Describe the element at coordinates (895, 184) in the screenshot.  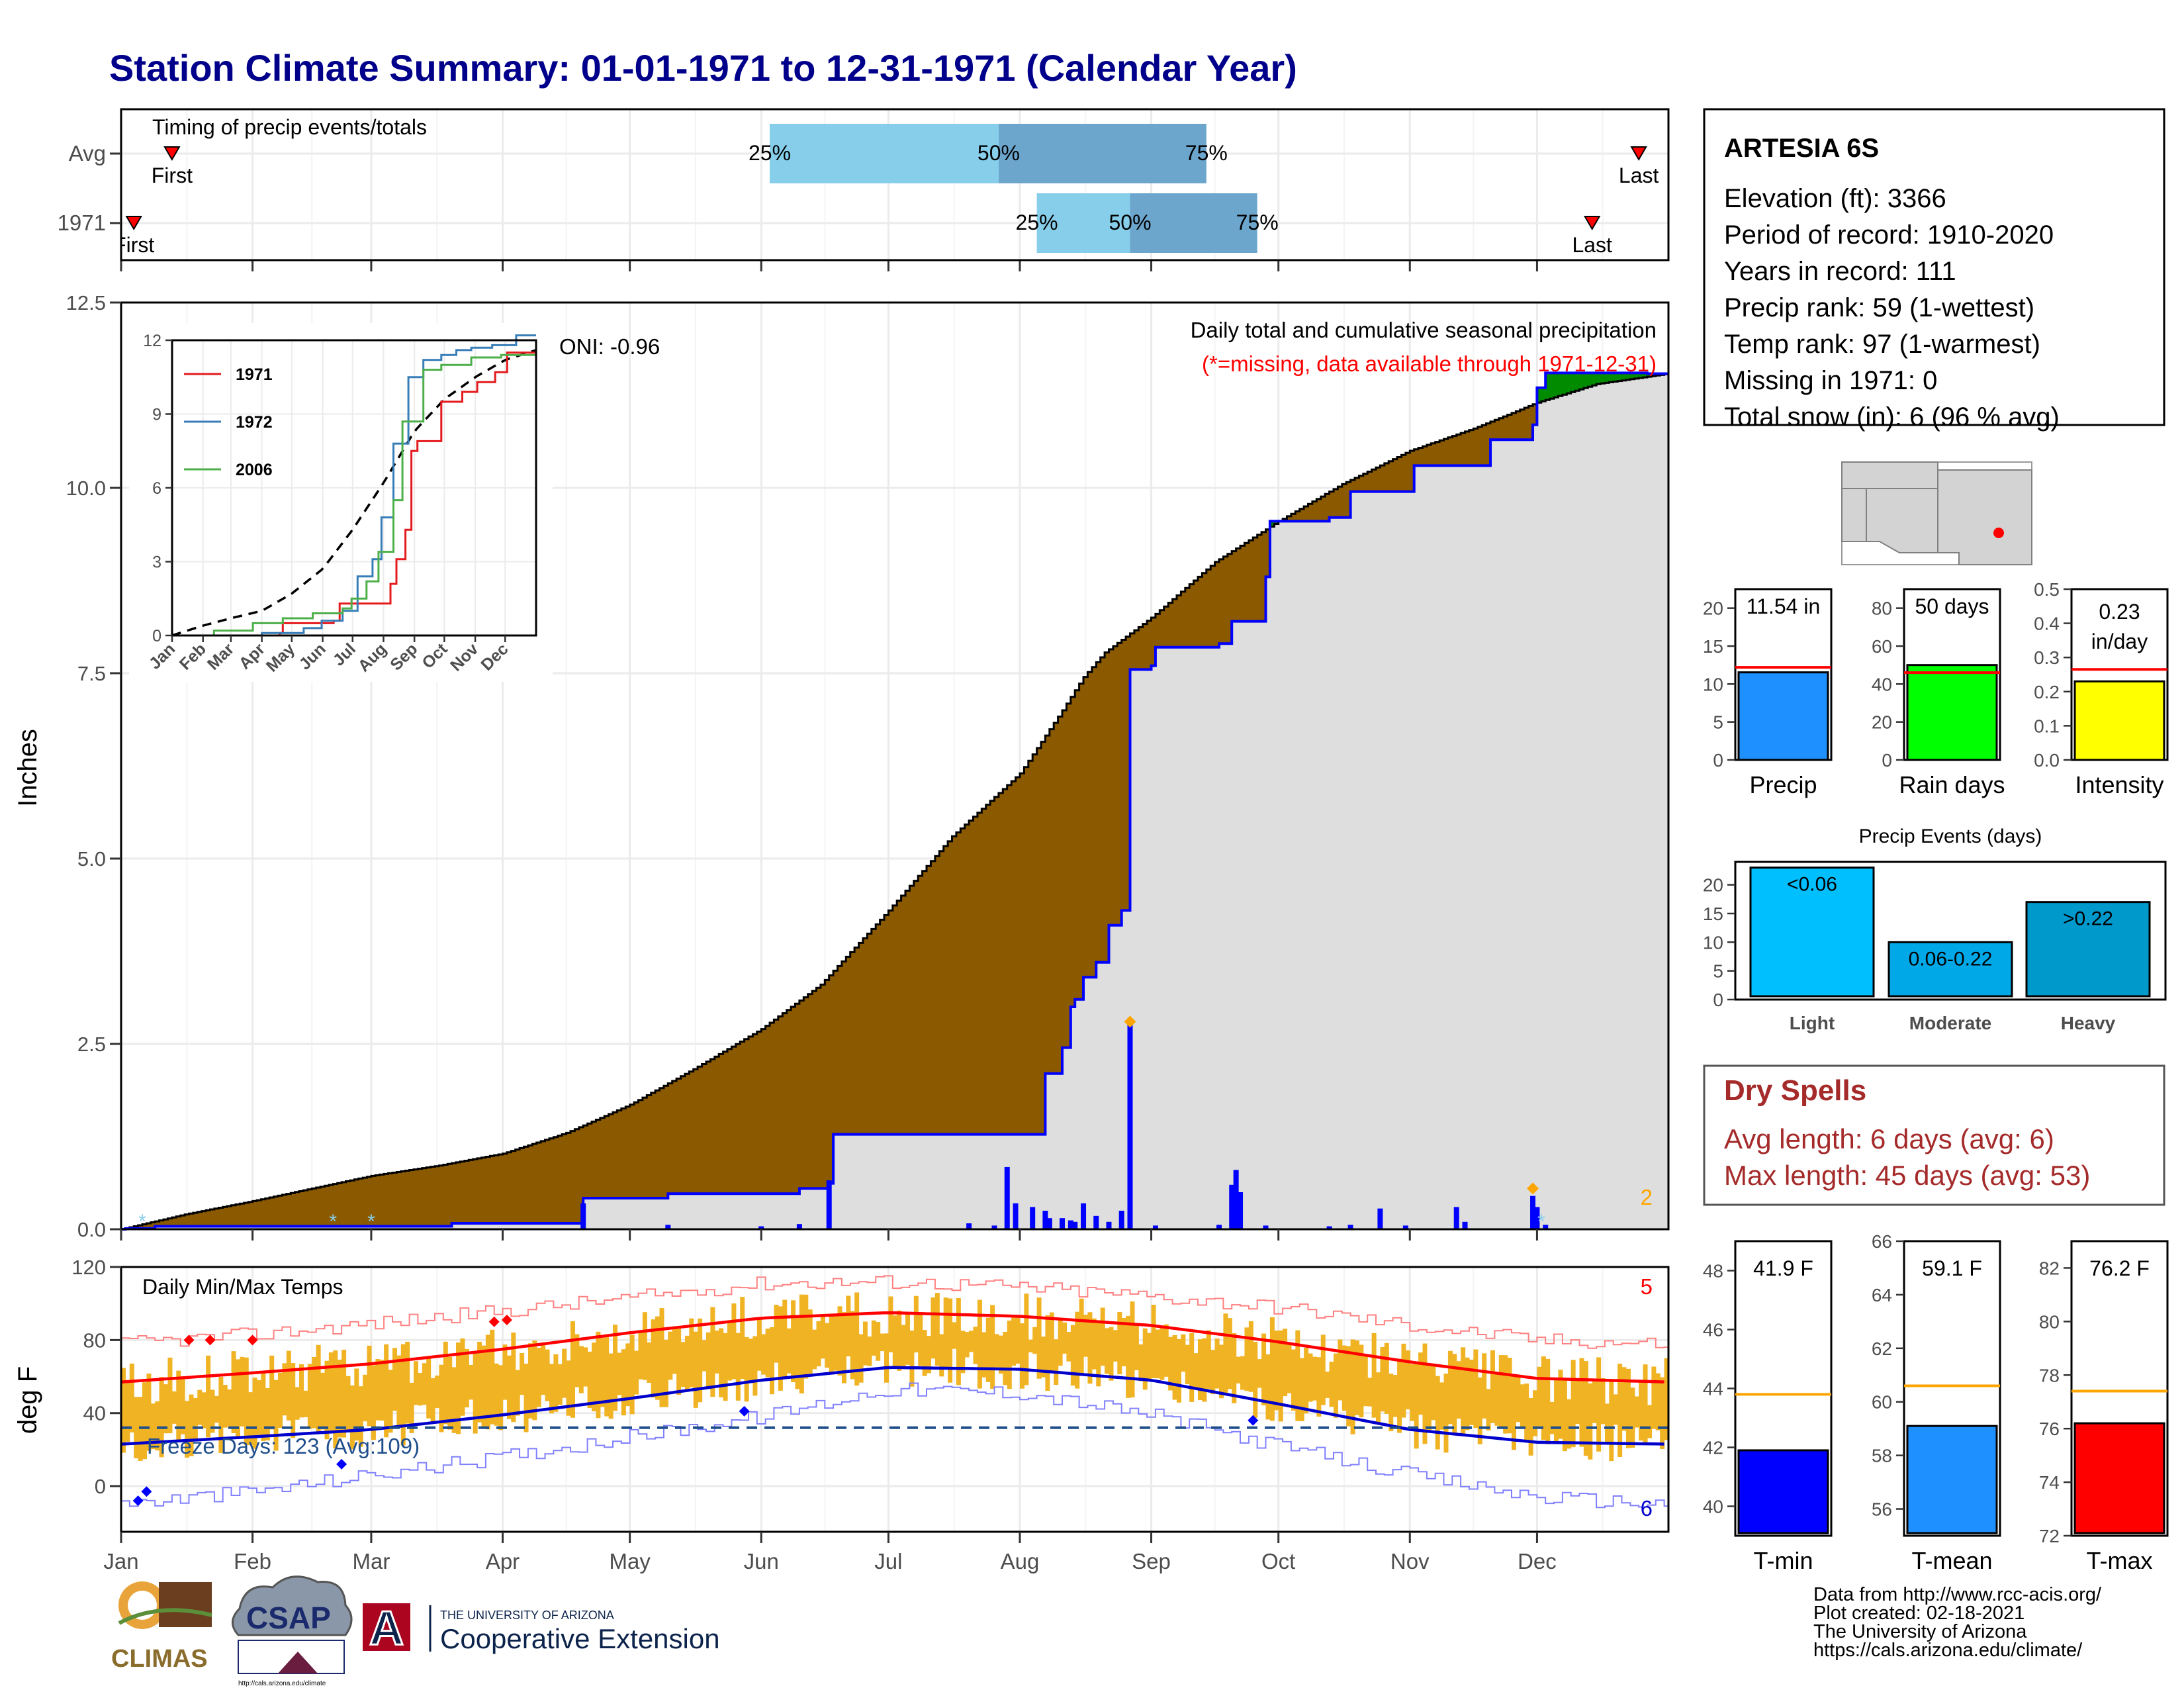
I see `timing-frame` at that location.